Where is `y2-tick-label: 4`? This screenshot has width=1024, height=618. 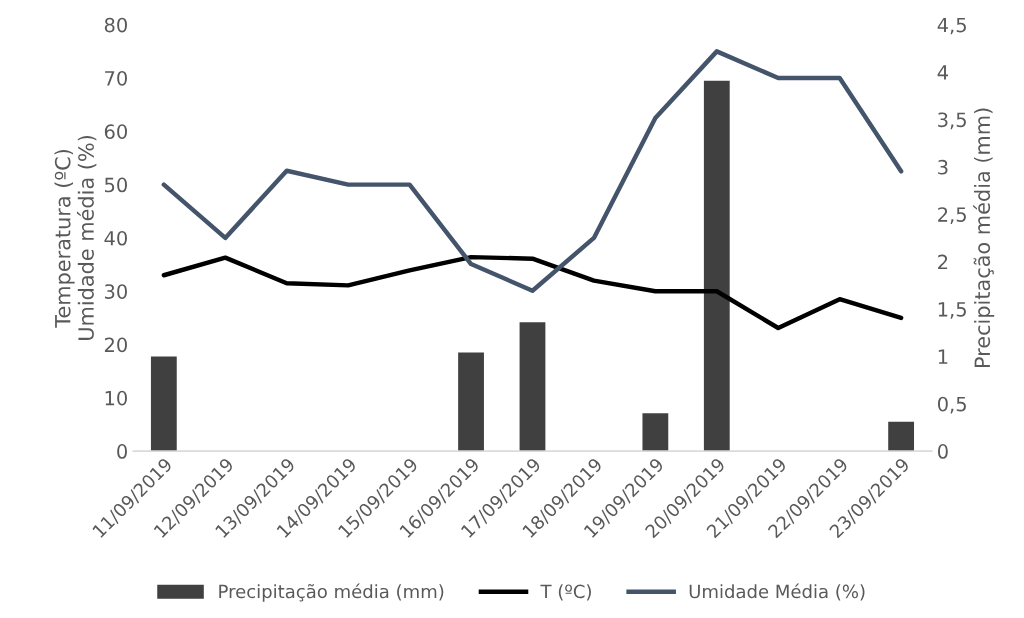
y2-tick-label: 4 is located at coordinates (942, 72).